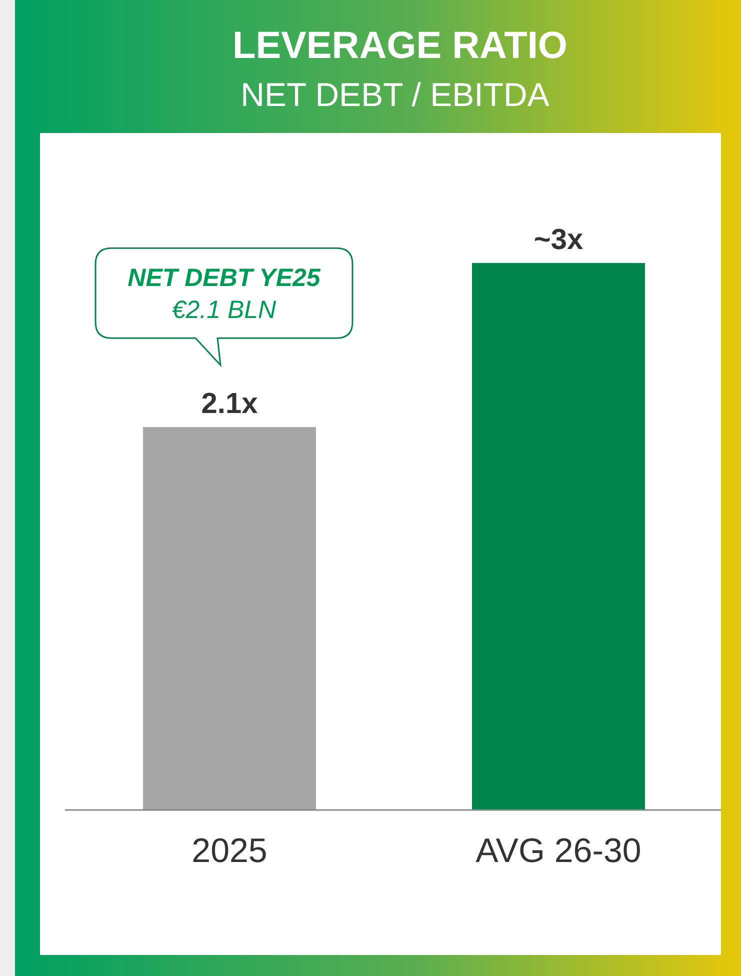 The width and height of the screenshot is (741, 976). I want to click on x-tick-label: AVG 26-30, so click(559, 851).